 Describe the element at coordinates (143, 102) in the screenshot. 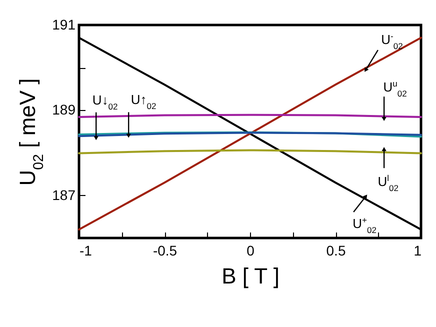

I see `annotation: U↑$_{02}$` at that location.